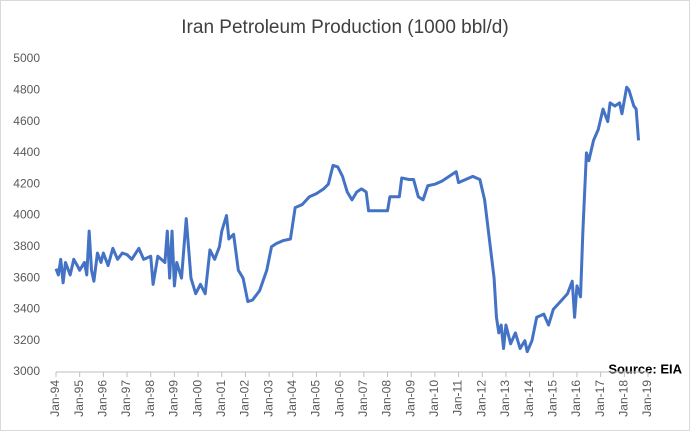  I want to click on x-tick-label: Jan-00, so click(197, 398).